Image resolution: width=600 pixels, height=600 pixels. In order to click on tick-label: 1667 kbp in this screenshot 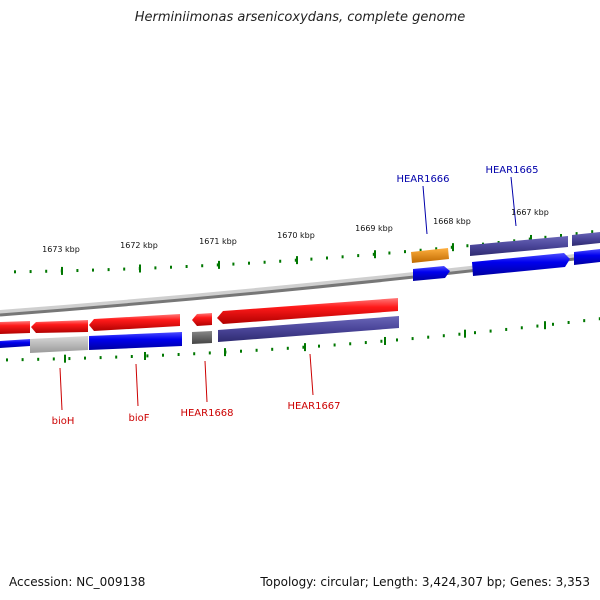, I will do `click(530, 212)`.